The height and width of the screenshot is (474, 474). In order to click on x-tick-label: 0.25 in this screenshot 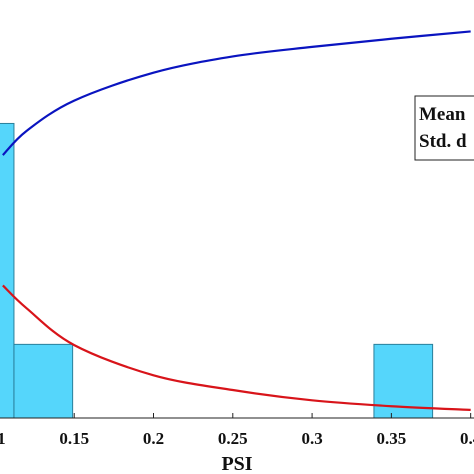, I will do `click(233, 438)`.